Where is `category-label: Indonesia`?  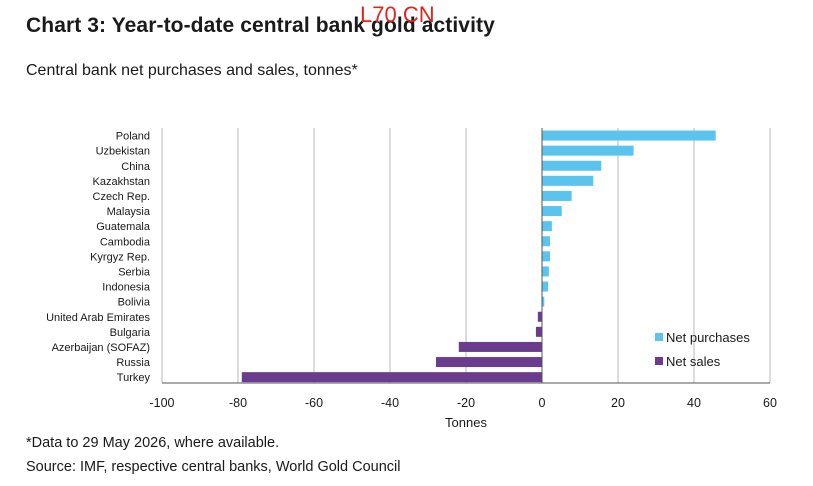 category-label: Indonesia is located at coordinates (126, 288).